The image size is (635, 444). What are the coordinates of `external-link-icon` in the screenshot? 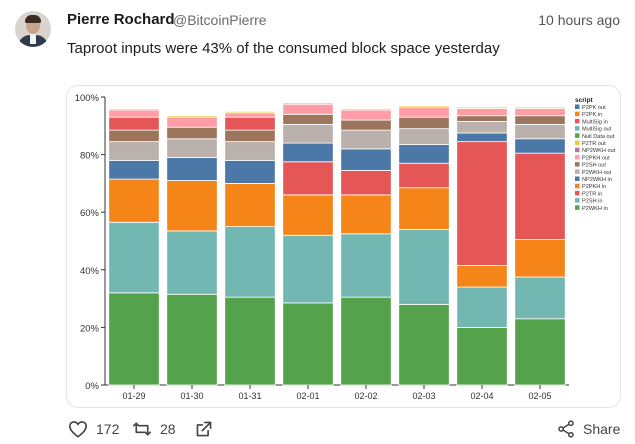 It's located at (204, 429).